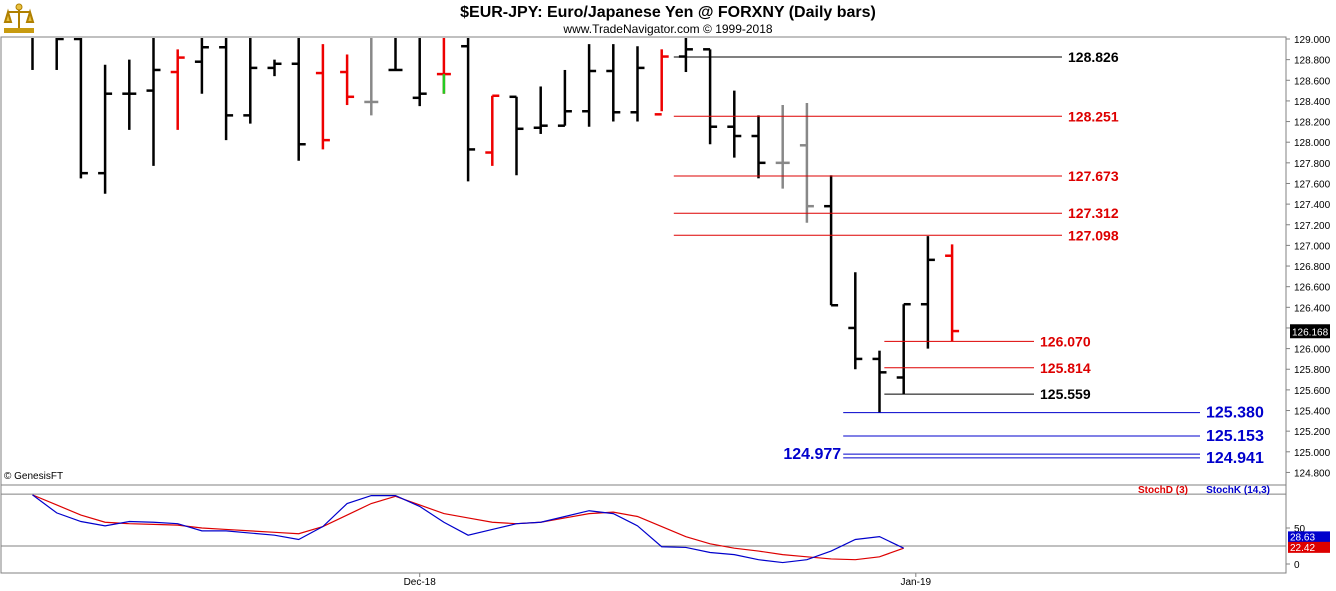 This screenshot has width=1336, height=591. I want to click on level-label: 128.826, so click(1093, 57).